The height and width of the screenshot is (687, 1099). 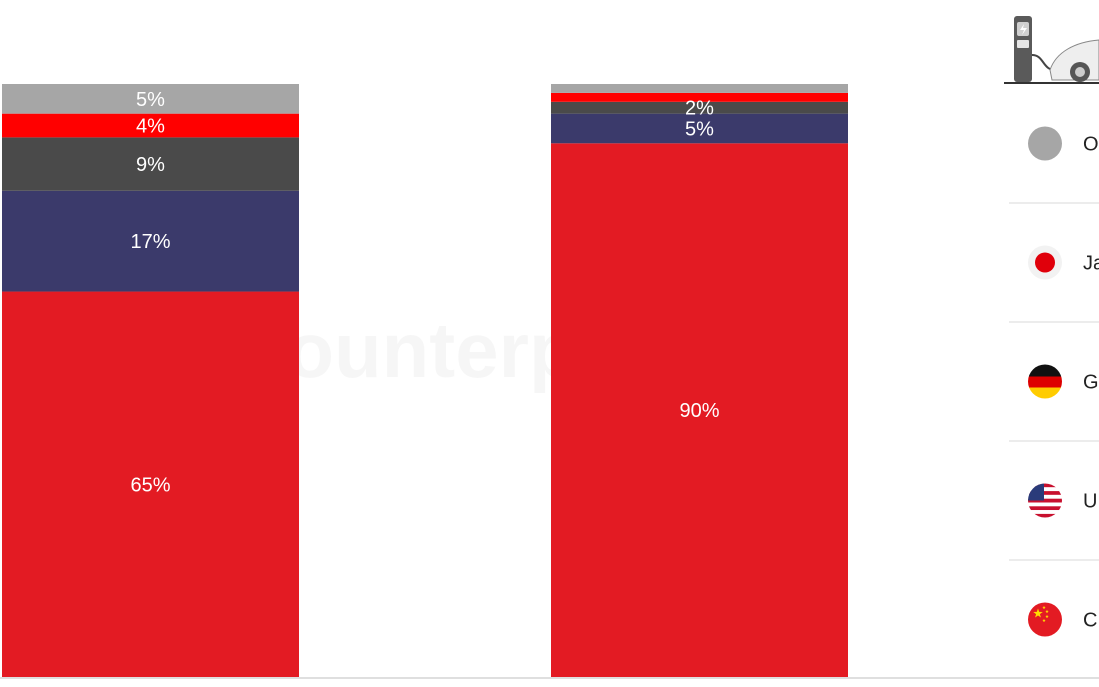 I want to click on legend-label-g: G, so click(x=1091, y=383).